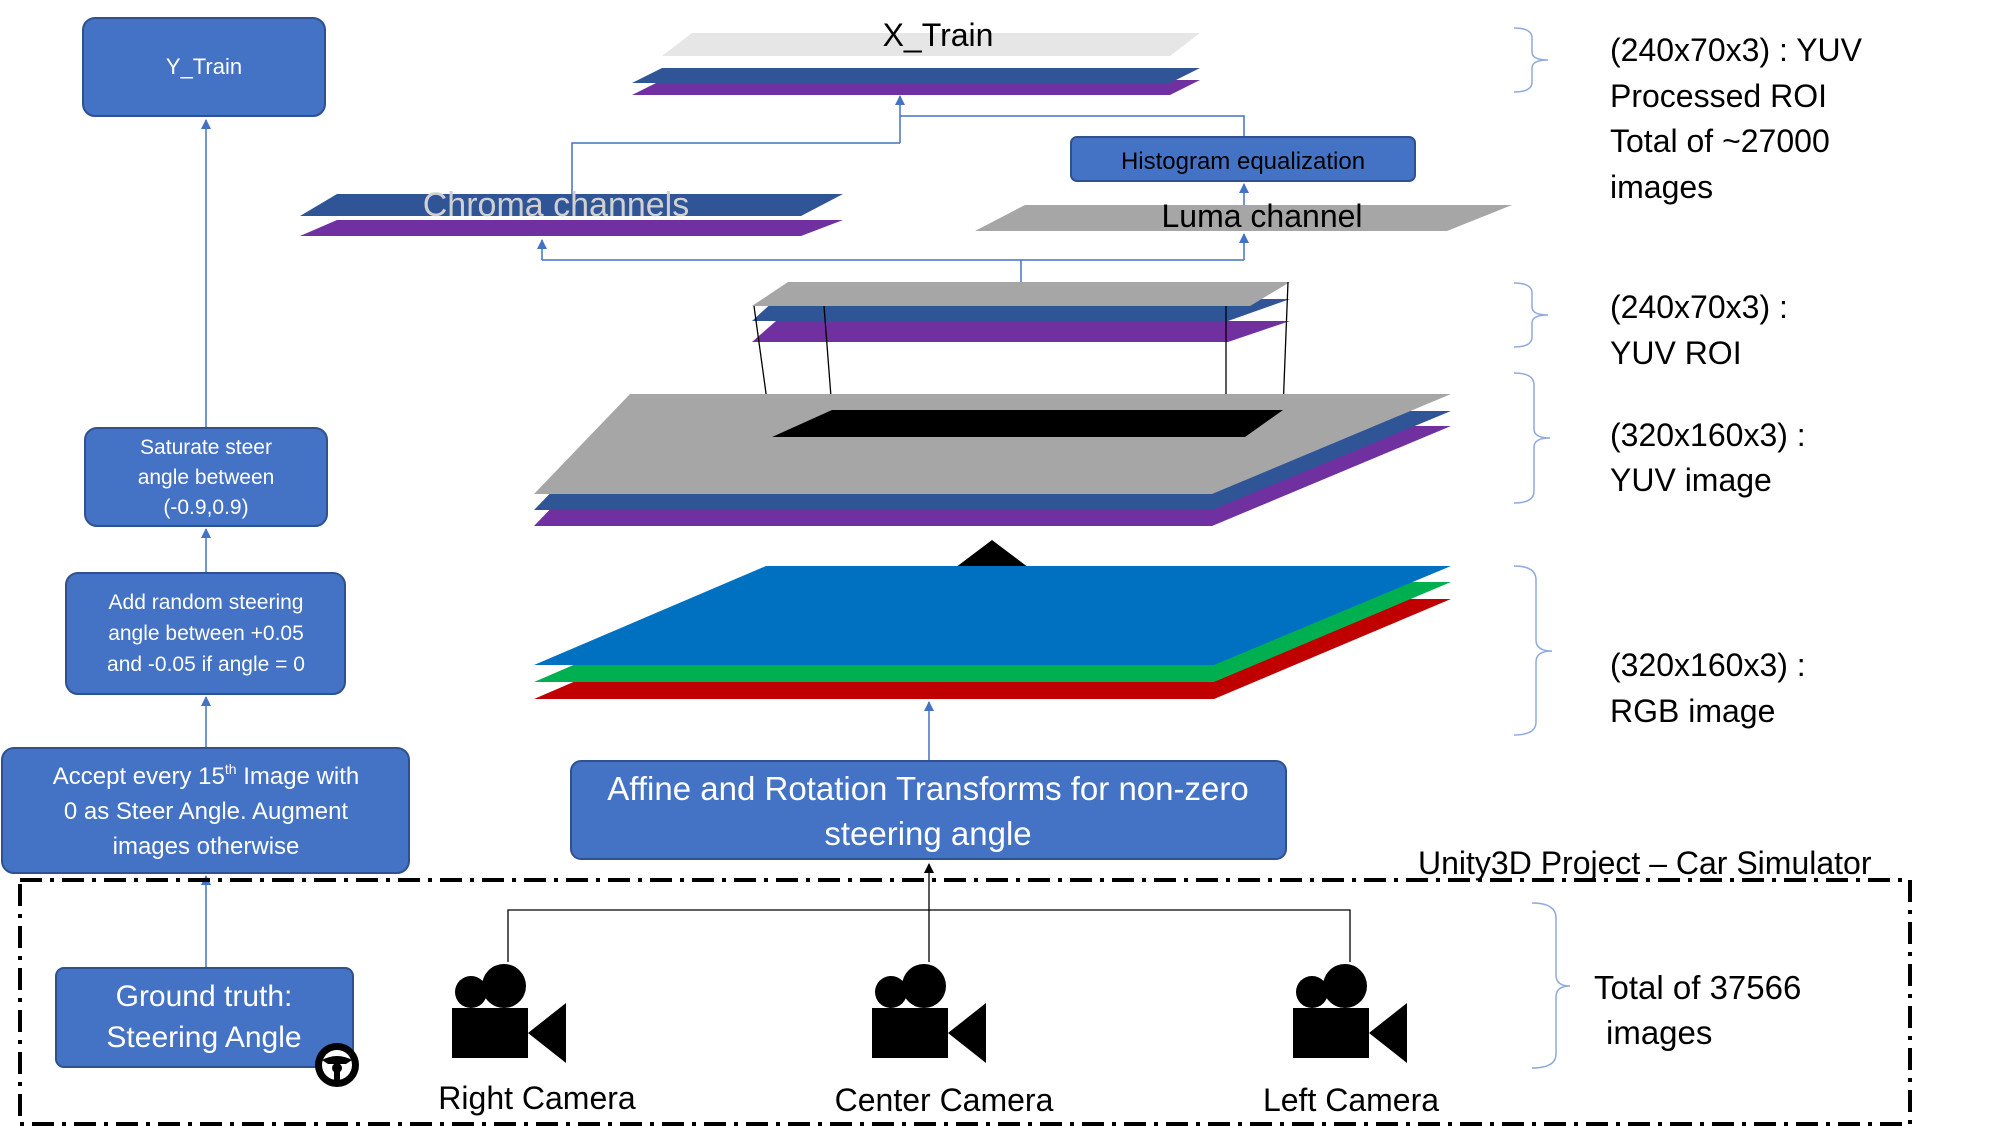 Image resolution: width=1992 pixels, height=1140 pixels. I want to click on roi-split-connectors, so click(893, 257).